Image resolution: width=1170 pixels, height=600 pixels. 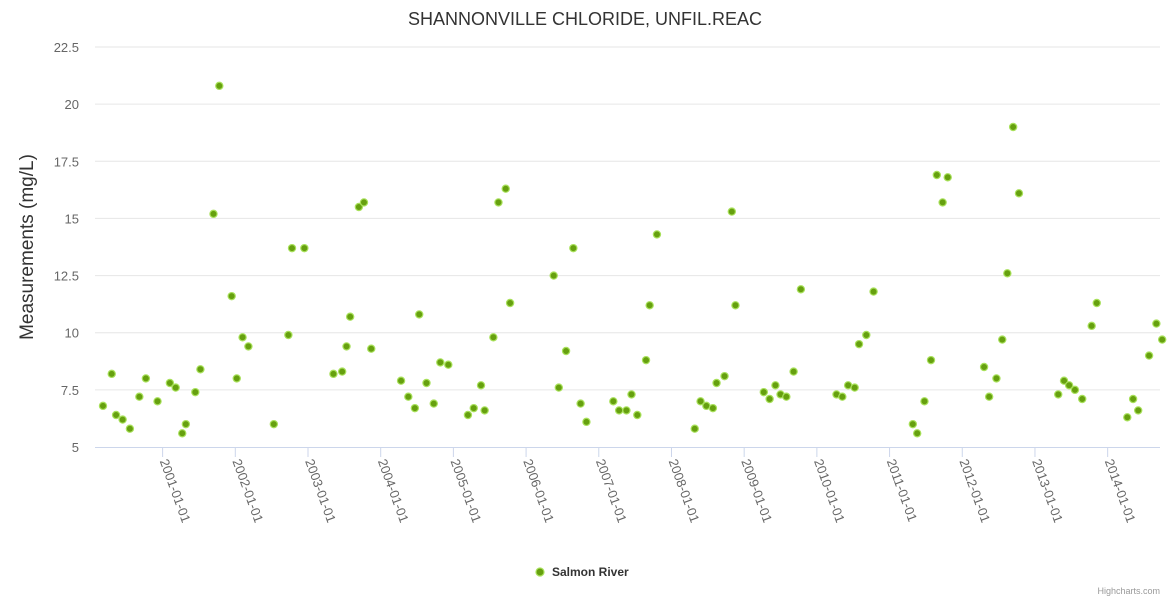 I want to click on credits-link: Highcharts.com, so click(x=1128, y=591).